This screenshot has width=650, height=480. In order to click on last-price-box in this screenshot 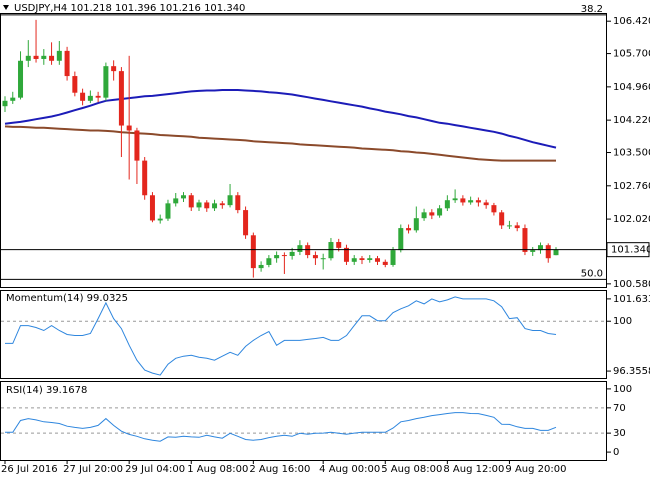, I will do `click(628, 250)`.